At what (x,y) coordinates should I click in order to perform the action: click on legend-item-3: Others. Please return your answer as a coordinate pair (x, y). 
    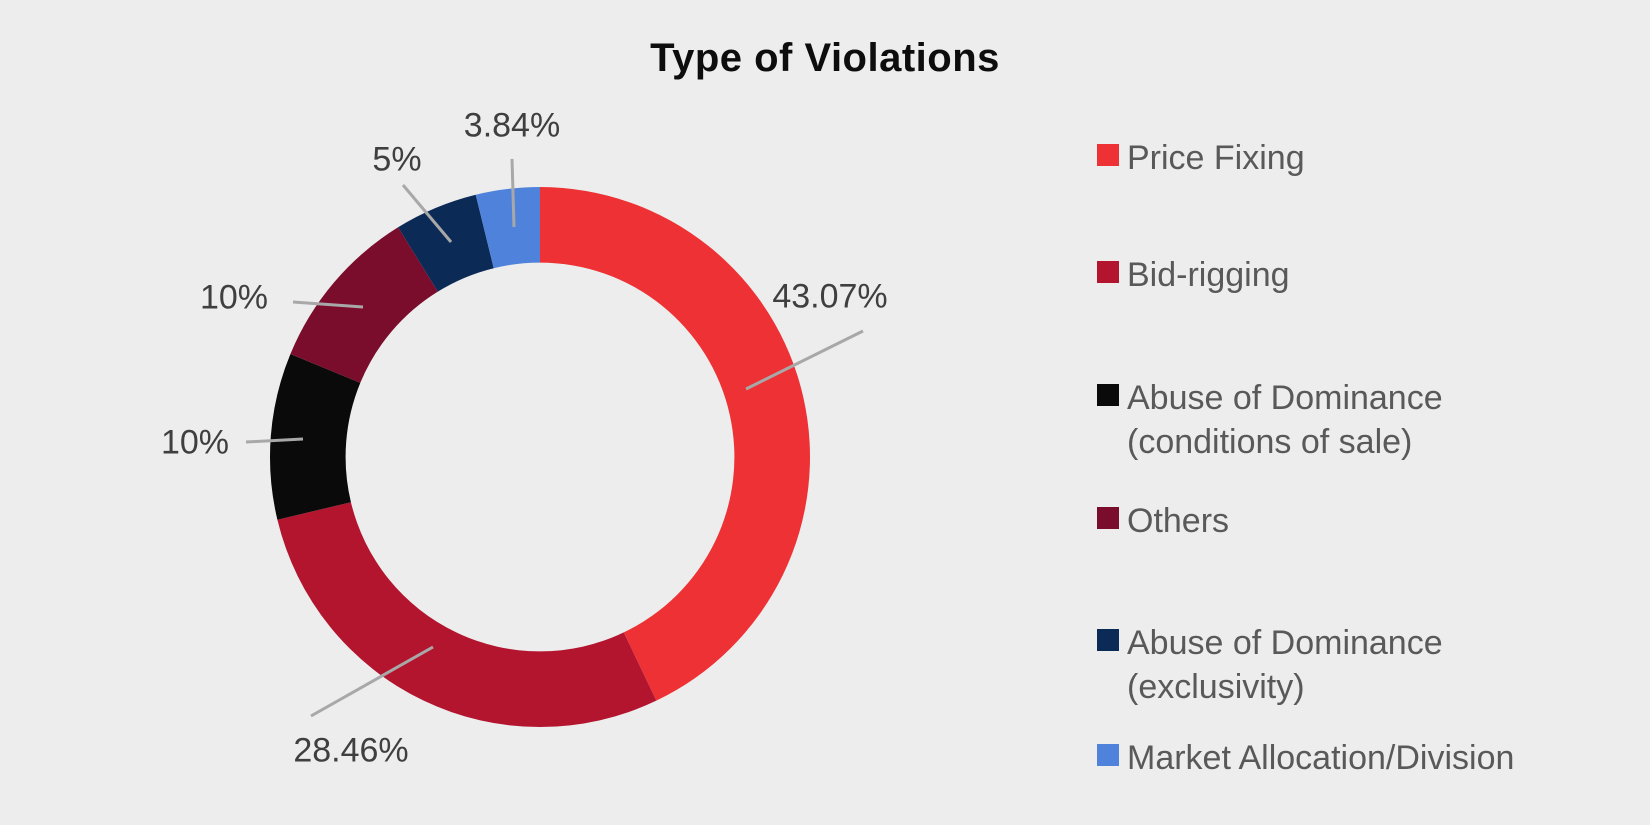
    Looking at the image, I should click on (1163, 522).